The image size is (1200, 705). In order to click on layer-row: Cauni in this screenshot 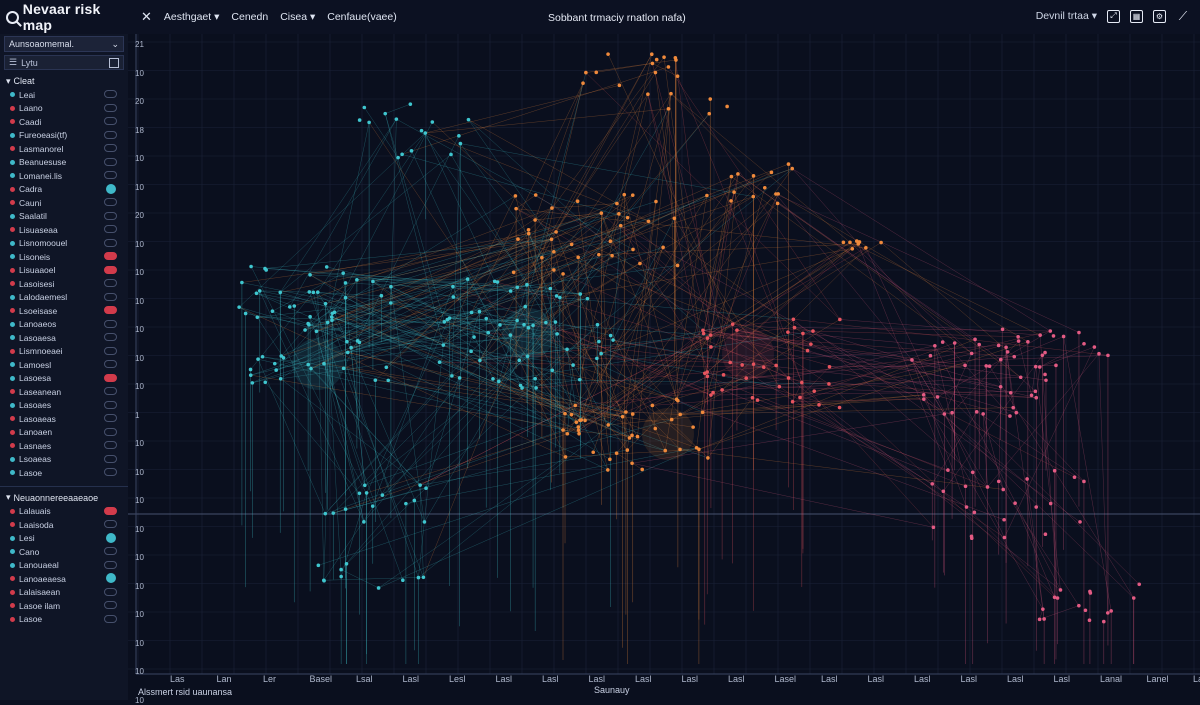, I will do `click(64, 203)`.